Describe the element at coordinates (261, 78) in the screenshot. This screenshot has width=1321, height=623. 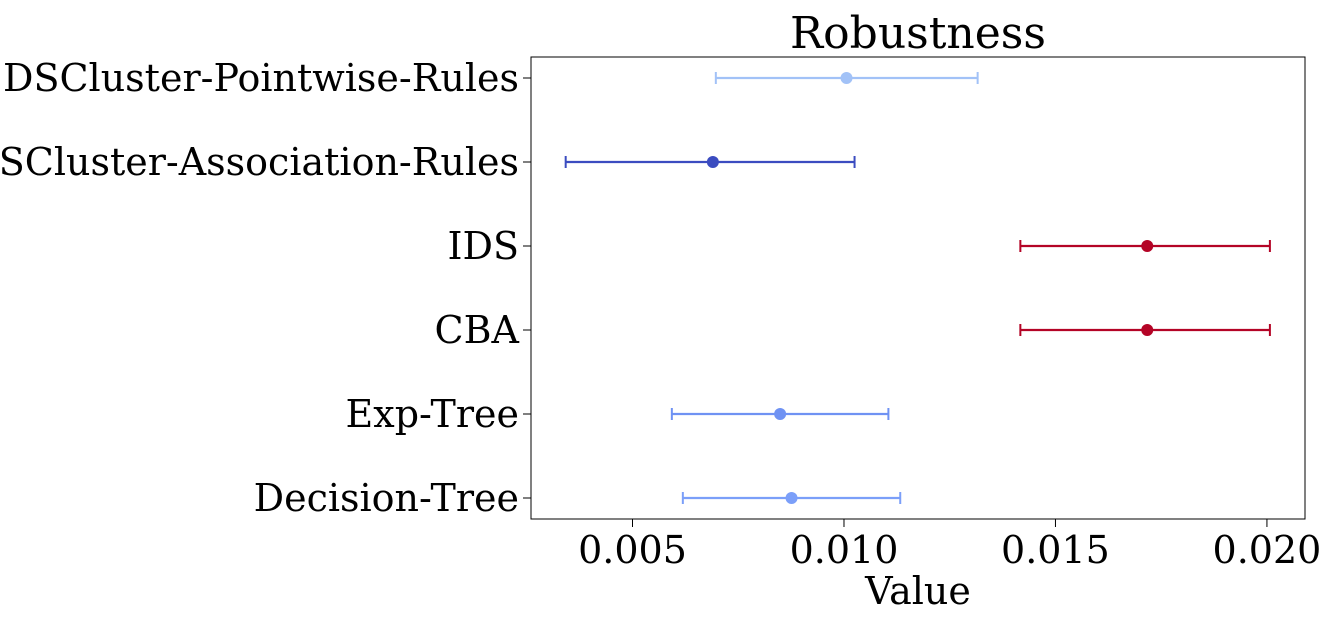
I see `y-tick-label: DSCluster-Pointwise-Rules` at that location.